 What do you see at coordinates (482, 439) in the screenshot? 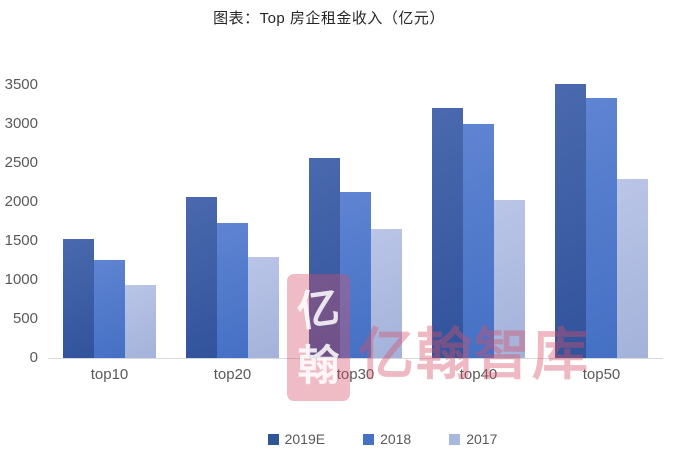
I see `legend-label-2017: 2017` at bounding box center [482, 439].